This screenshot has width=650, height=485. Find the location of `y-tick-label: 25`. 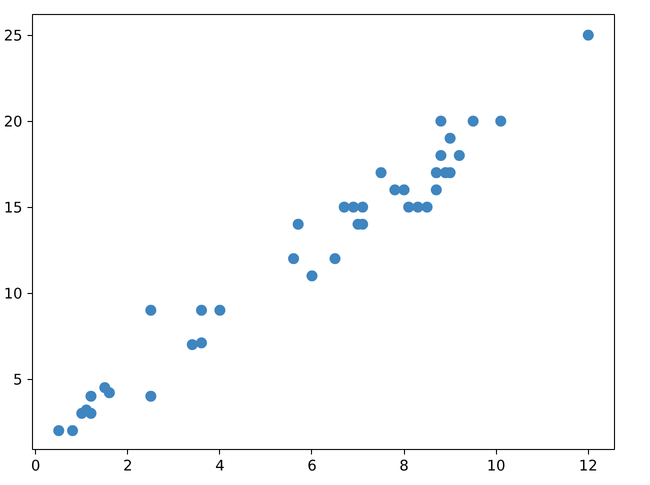

y-tick-label: 25 is located at coordinates (13, 36).